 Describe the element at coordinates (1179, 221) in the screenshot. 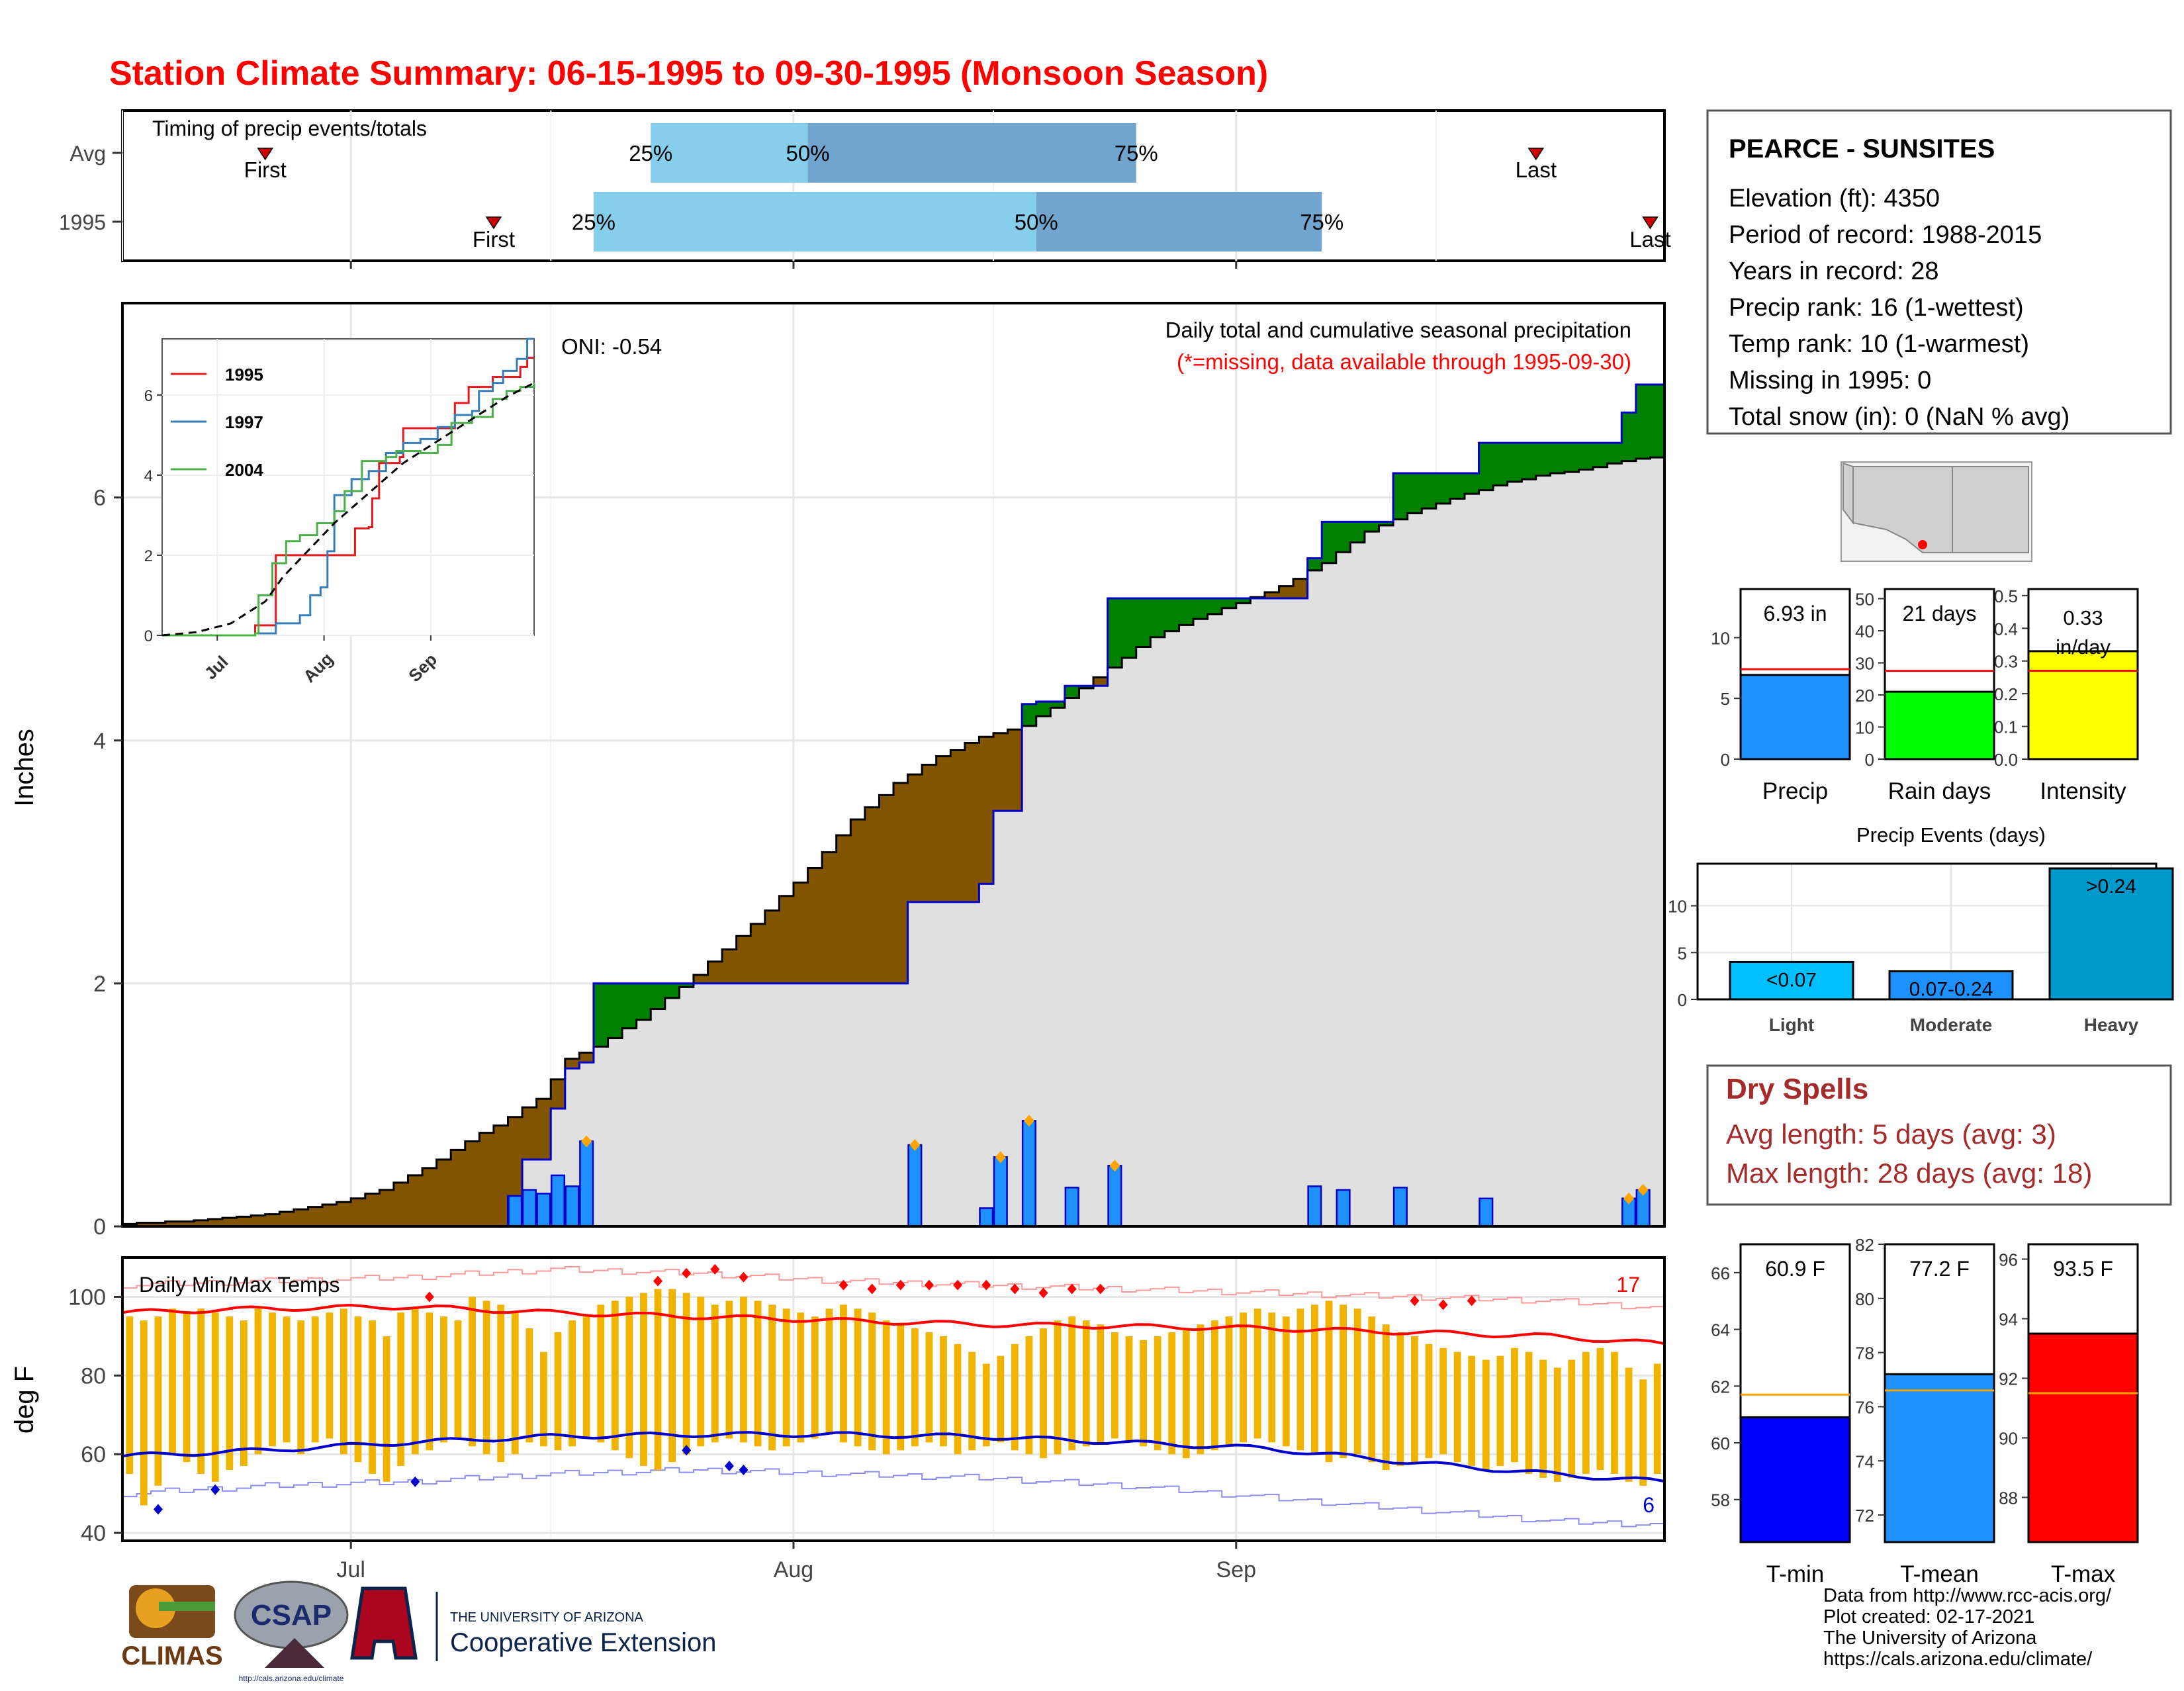

I see `timing-q50-q75-bar` at that location.